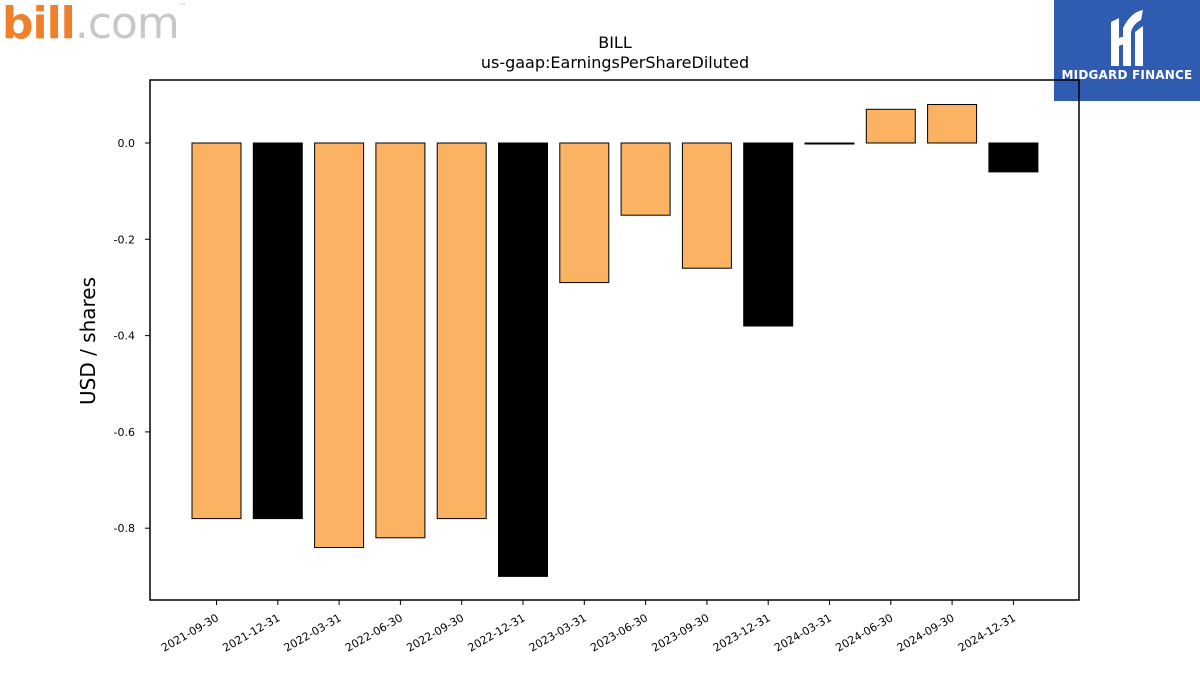  Describe the element at coordinates (803, 632) in the screenshot. I see `x-tick-label: 2024-03-31` at that location.